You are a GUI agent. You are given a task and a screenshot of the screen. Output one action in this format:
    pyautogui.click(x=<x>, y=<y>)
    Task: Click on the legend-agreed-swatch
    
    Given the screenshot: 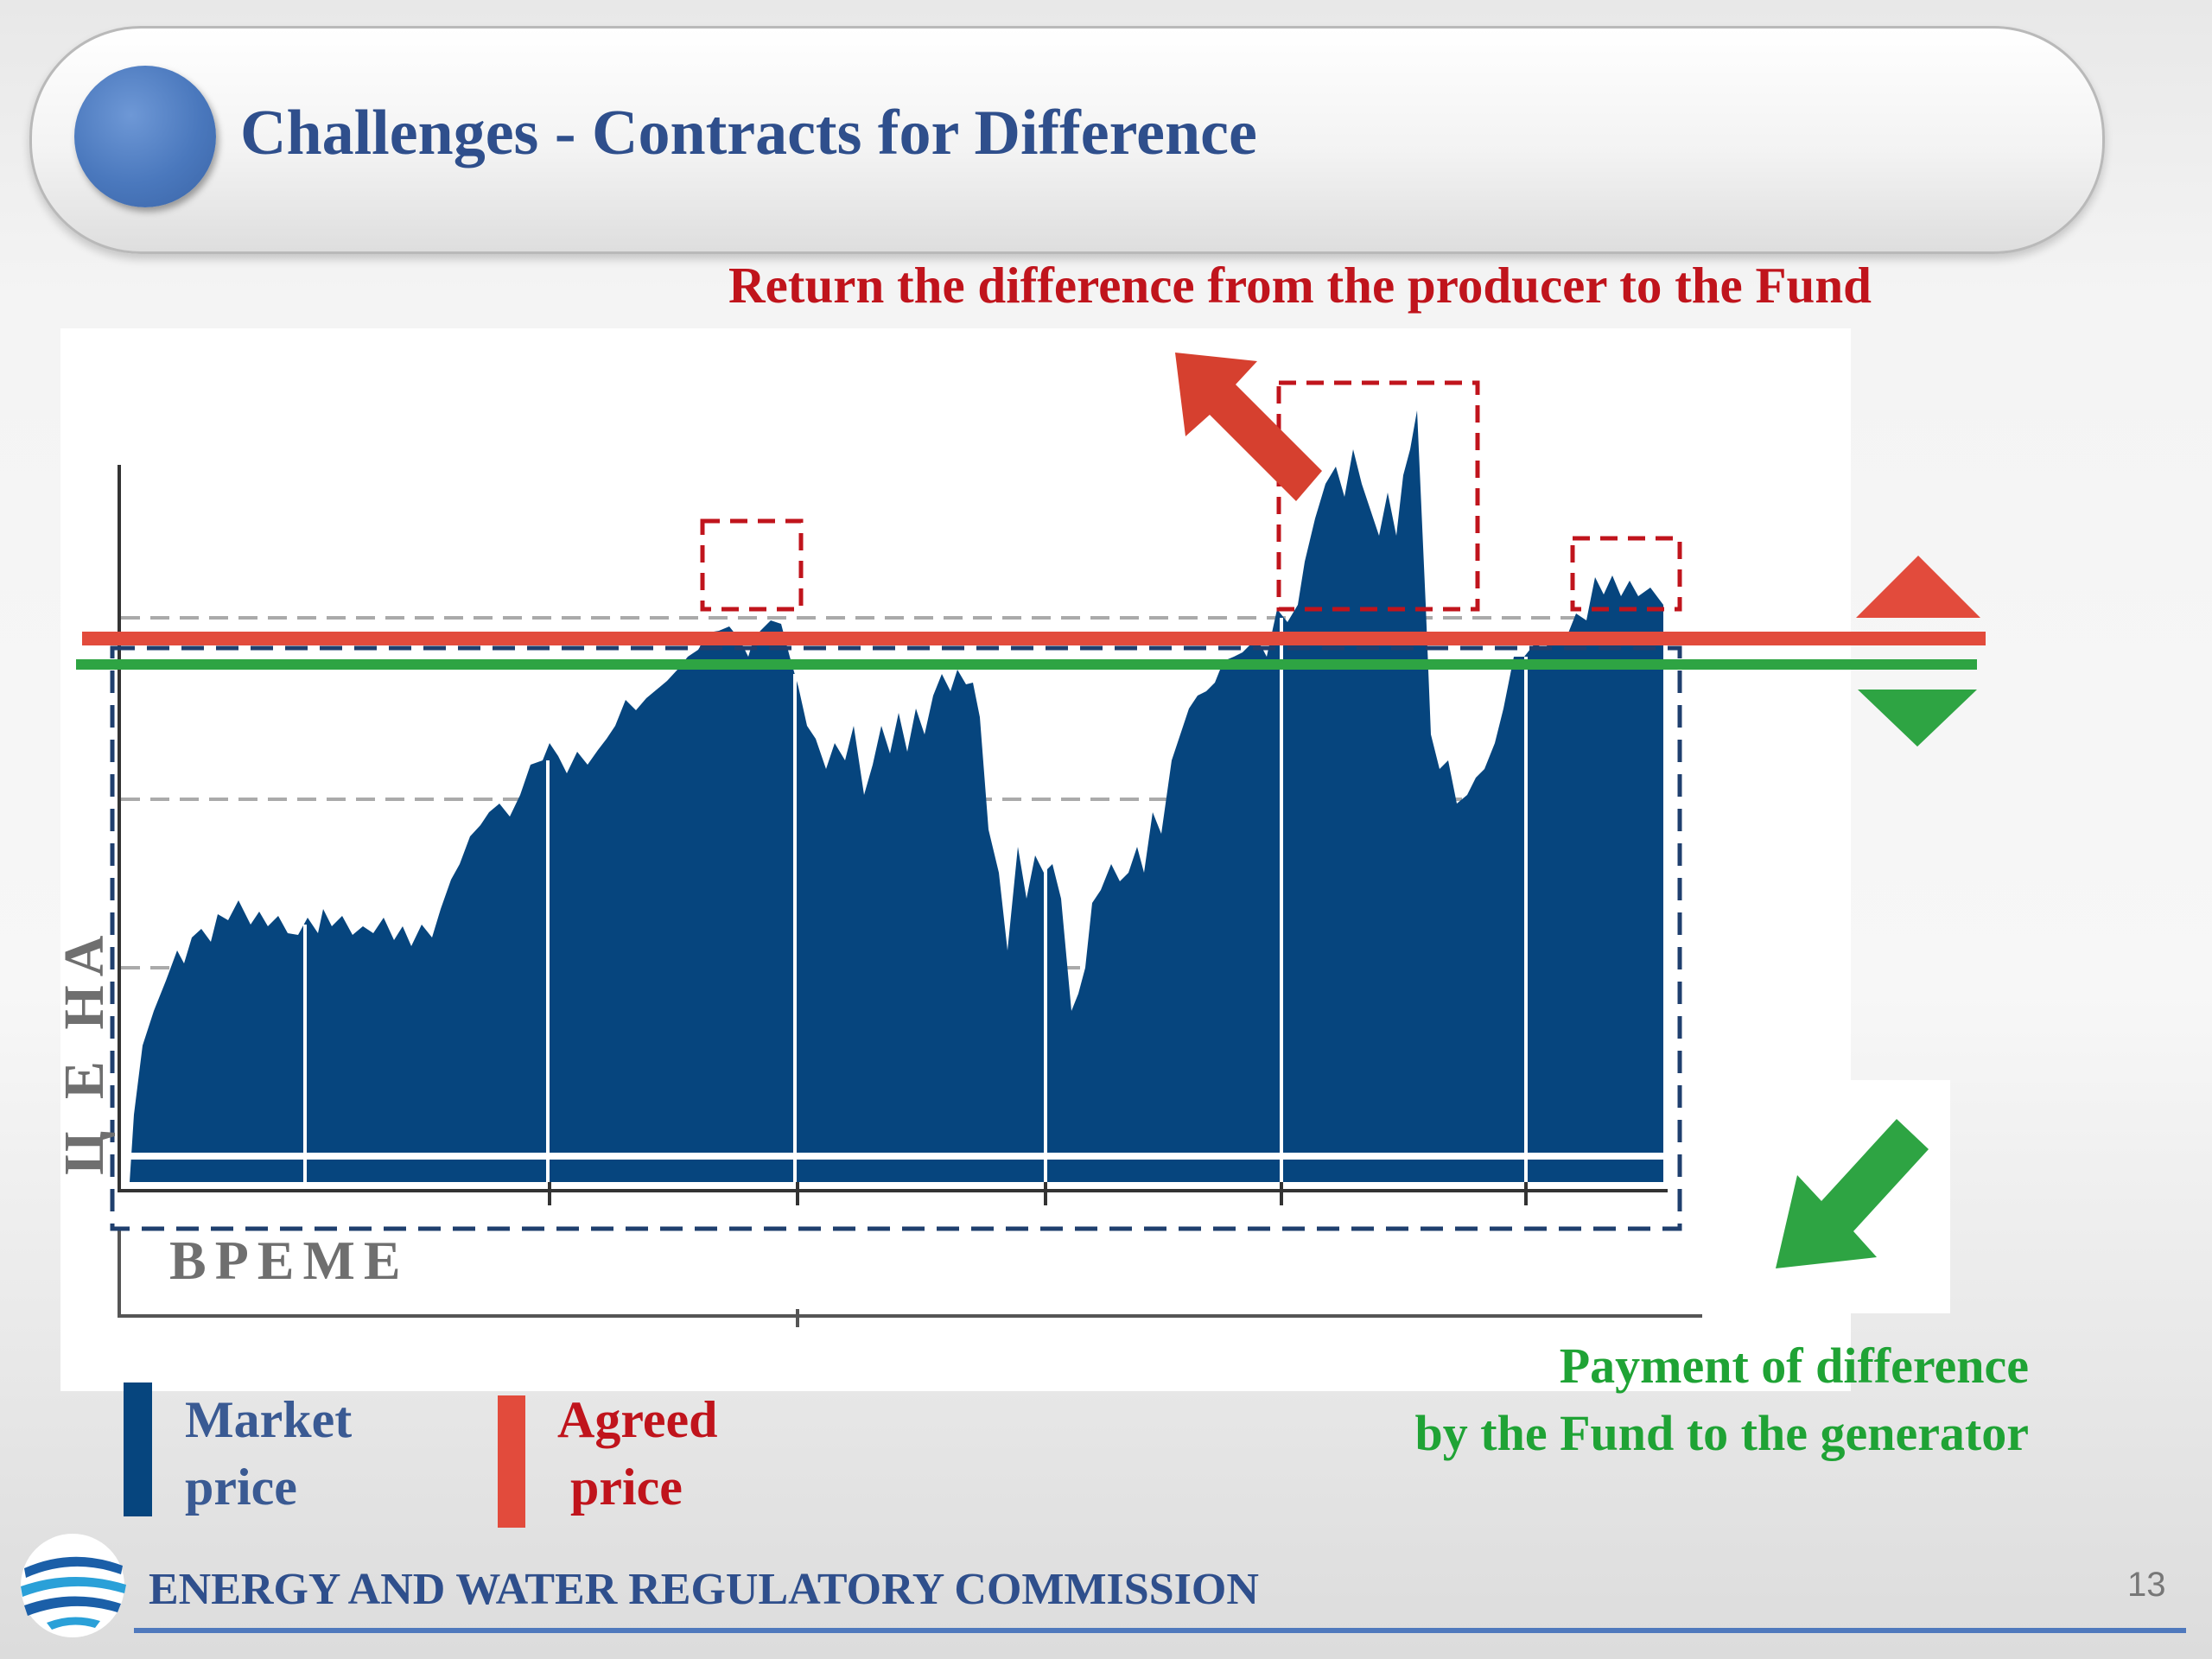 What is the action you would take?
    pyautogui.click(x=511, y=1461)
    